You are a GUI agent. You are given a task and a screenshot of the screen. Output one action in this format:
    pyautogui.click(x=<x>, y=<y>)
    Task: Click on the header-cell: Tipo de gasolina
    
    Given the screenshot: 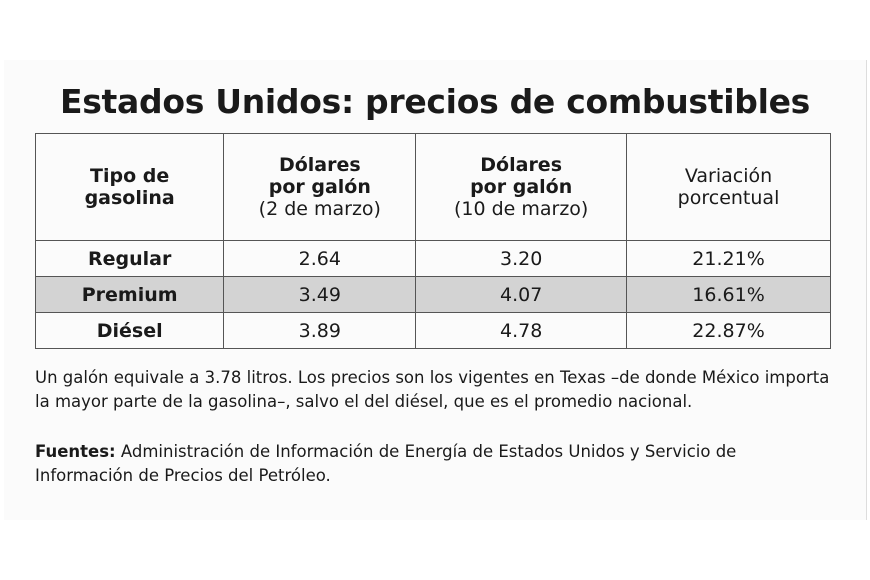 What is the action you would take?
    pyautogui.click(x=129, y=187)
    